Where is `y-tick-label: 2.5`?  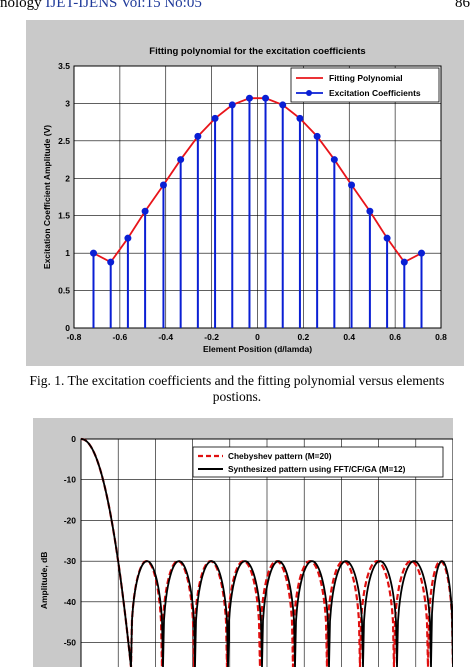
y-tick-label: 2.5 is located at coordinates (64, 141).